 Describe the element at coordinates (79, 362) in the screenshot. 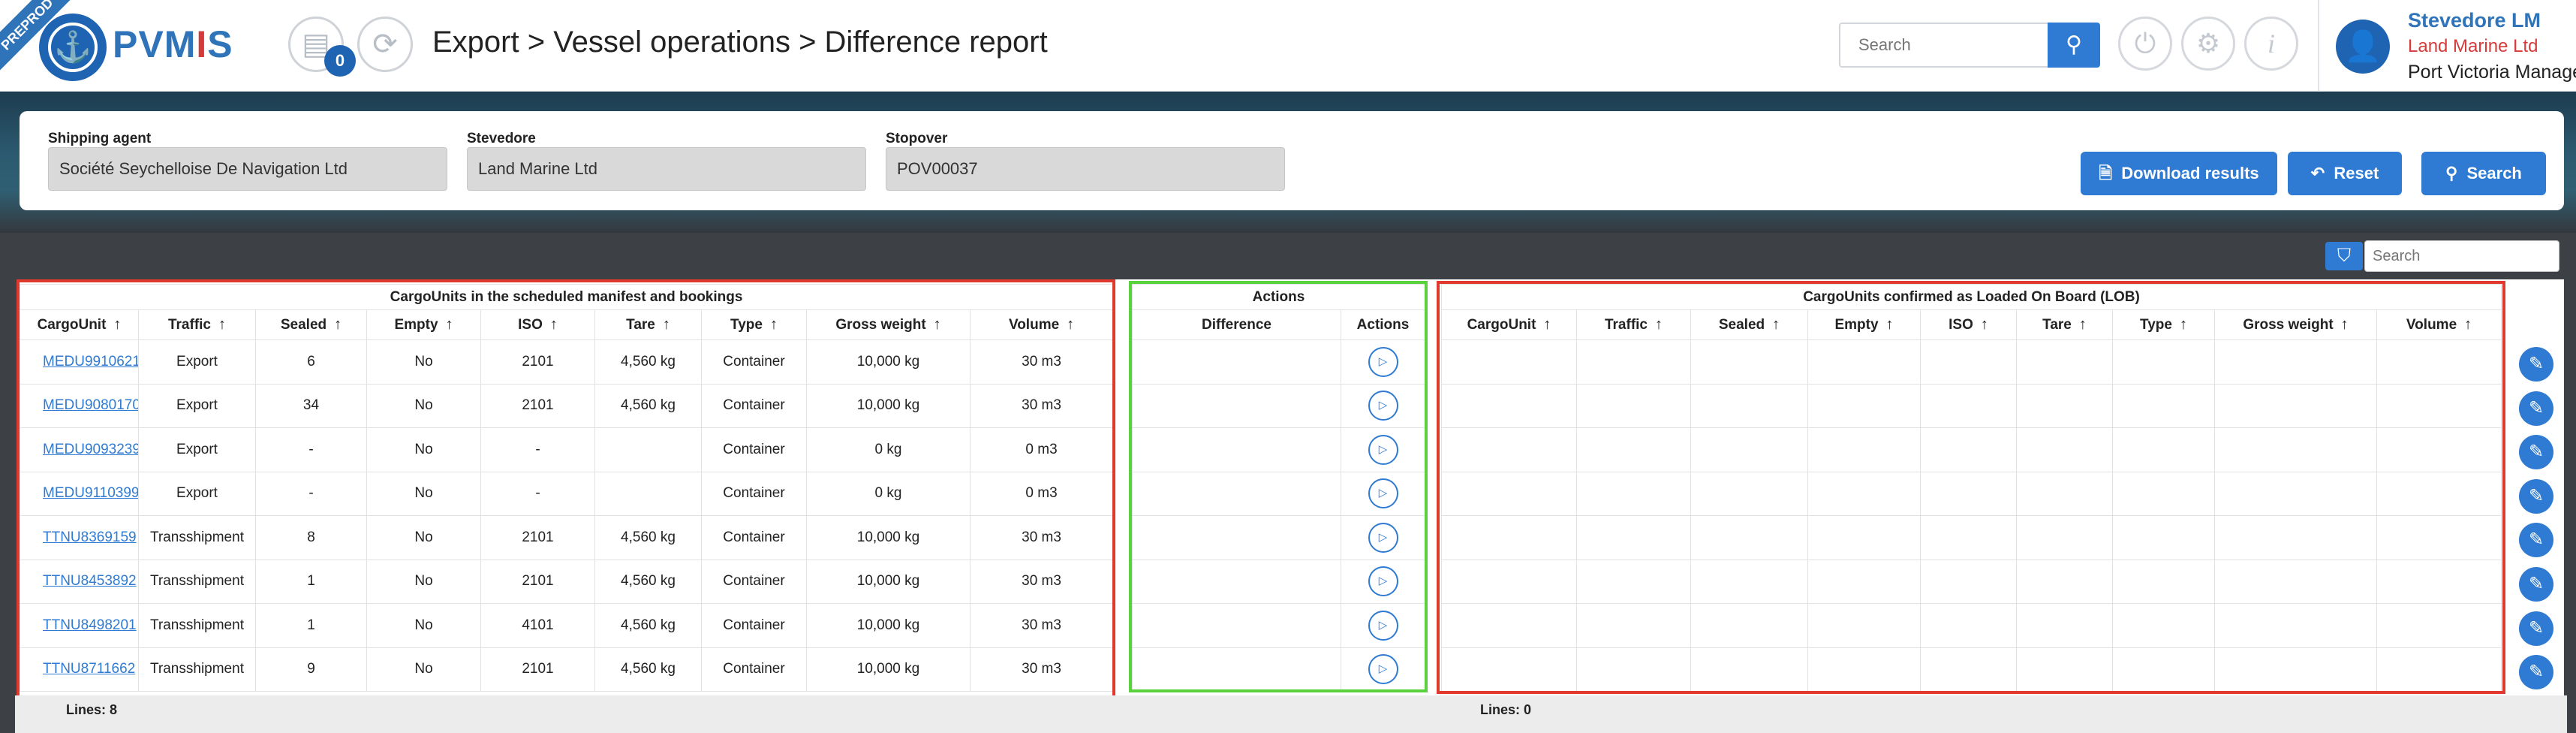

I see `cargo-unit-link: MEDU9910621` at that location.